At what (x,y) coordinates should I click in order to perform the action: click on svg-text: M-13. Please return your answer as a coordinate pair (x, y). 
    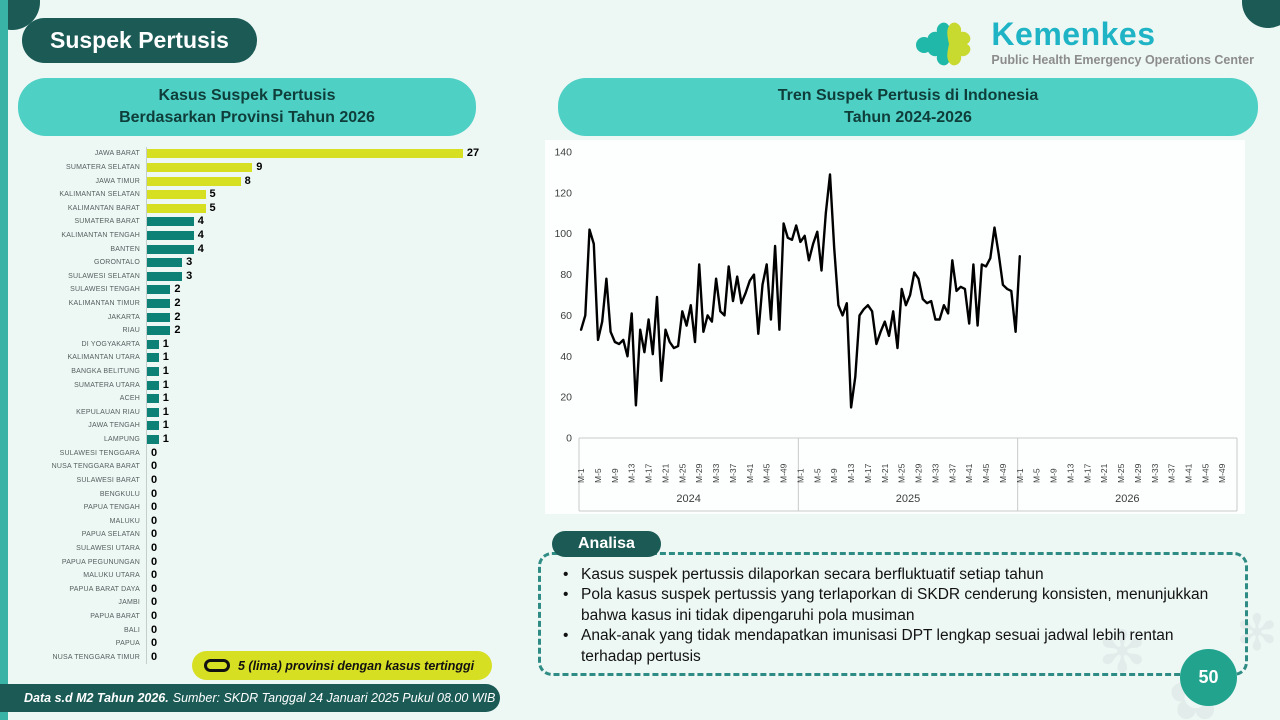
    Looking at the image, I should click on (1070, 473).